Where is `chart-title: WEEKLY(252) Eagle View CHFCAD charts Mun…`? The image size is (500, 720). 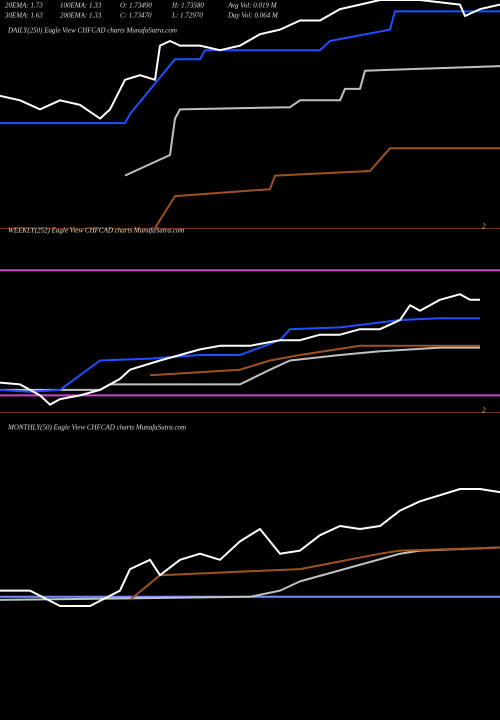 chart-title: WEEKLY(252) Eagle View CHFCAD charts Mun… is located at coordinates (96, 231).